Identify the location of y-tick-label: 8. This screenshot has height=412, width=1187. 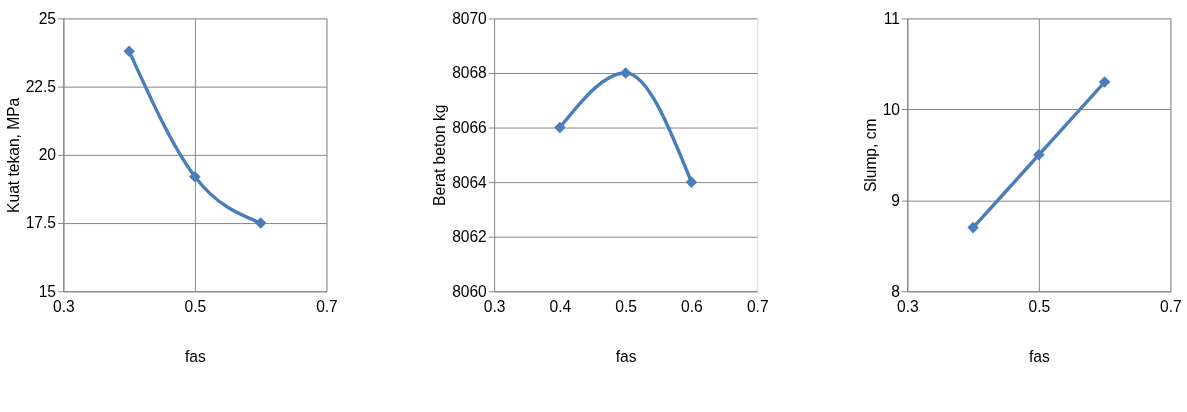
(895, 291).